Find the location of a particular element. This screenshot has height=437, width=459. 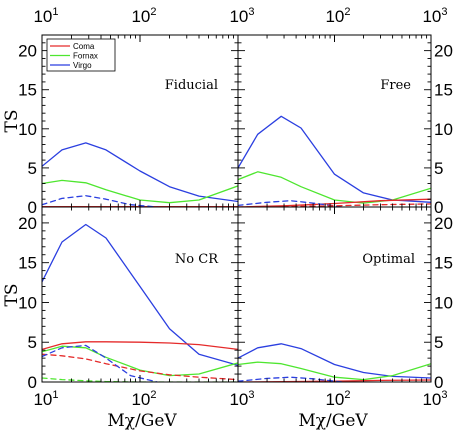

x-tick-label-top: 10¹ is located at coordinates (45, 16).